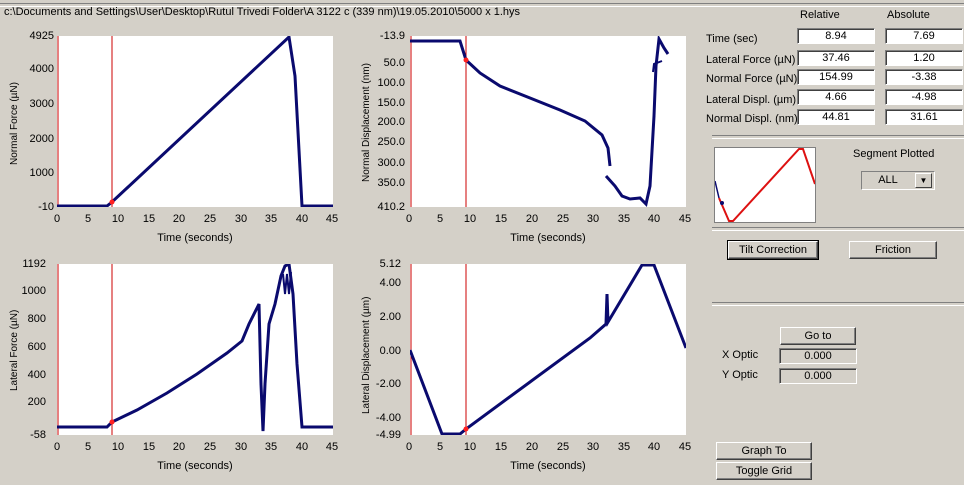 The height and width of the screenshot is (485, 964). What do you see at coordinates (36, 319) in the screenshot?
I see `ytick: 800` at bounding box center [36, 319].